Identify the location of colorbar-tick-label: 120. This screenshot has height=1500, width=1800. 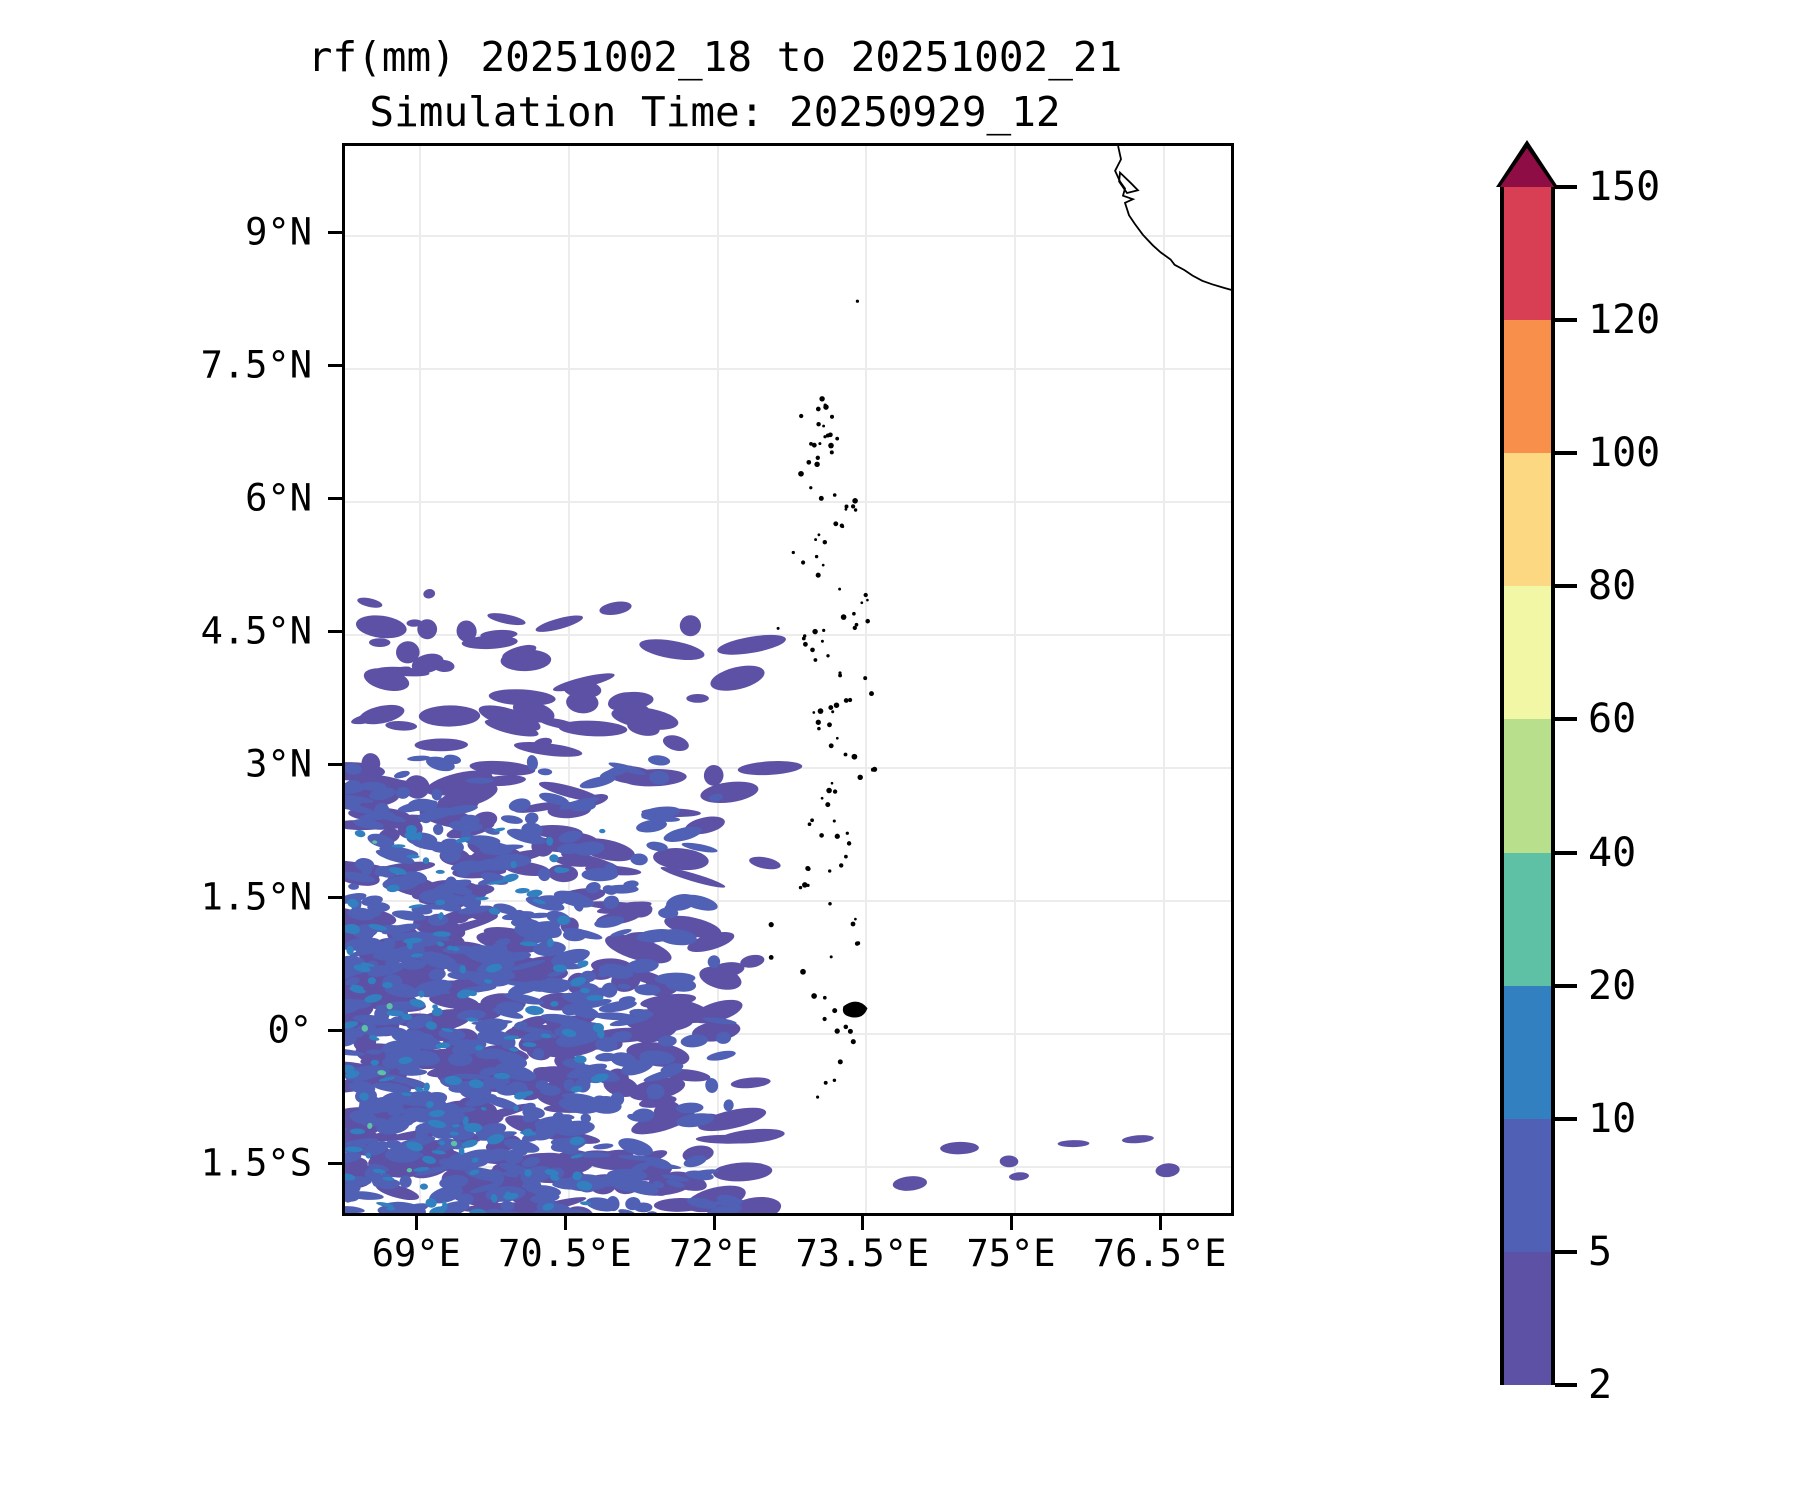
(1624, 320).